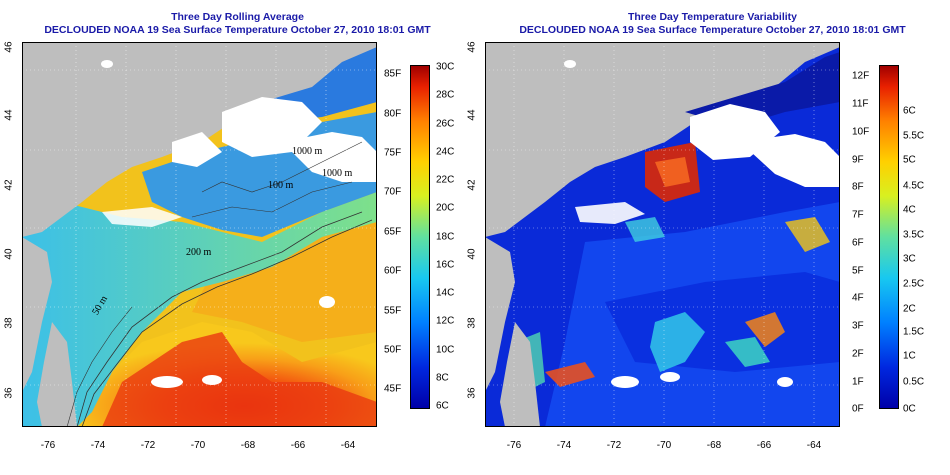  What do you see at coordinates (199, 252) in the screenshot?
I see `contour-label: 200 m` at bounding box center [199, 252].